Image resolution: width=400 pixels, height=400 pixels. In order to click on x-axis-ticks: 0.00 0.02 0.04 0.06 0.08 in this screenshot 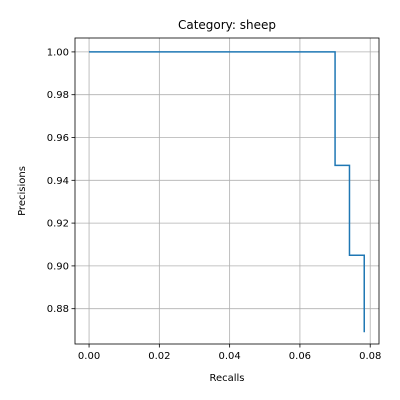, I will do `click(229, 353)`.